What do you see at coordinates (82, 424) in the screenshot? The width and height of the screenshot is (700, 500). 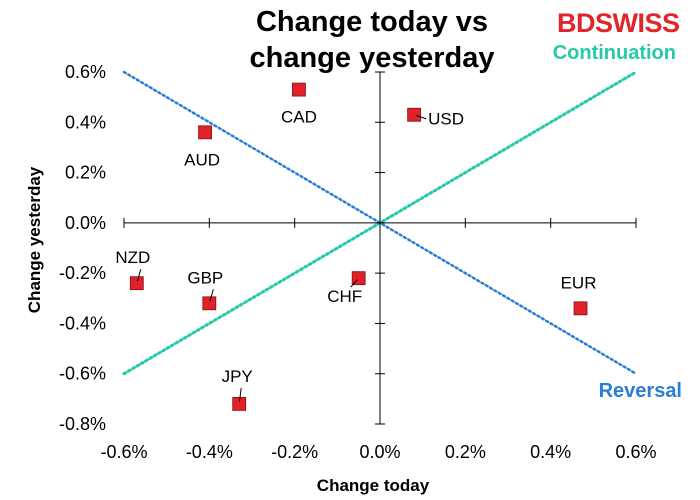 I see `y-tick-label: -0.8%` at bounding box center [82, 424].